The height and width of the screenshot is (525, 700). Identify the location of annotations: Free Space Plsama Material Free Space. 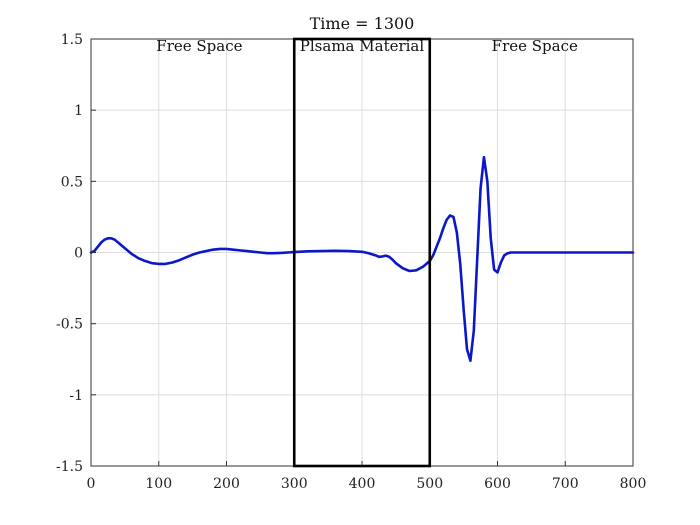
(367, 46).